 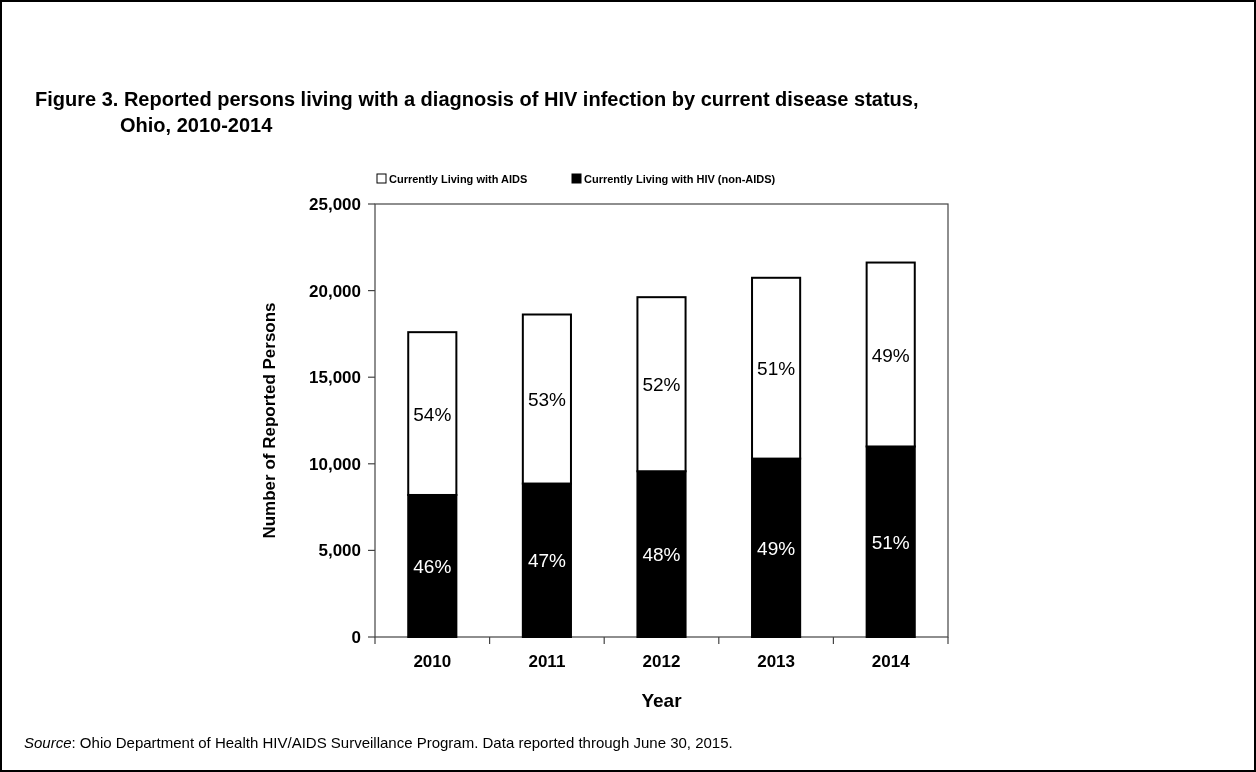 I want to click on annotation: 47%, so click(x=547, y=561).